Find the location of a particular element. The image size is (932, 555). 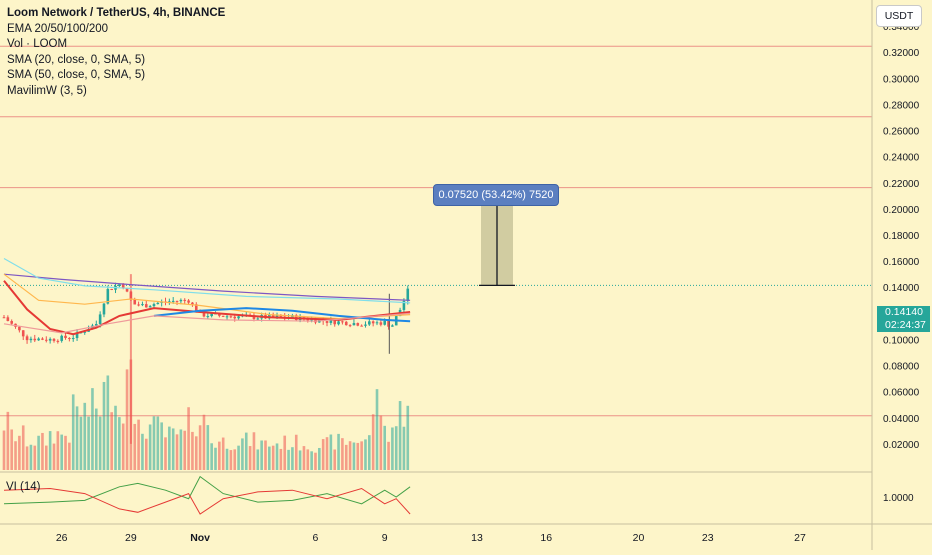

y-tick-label: 0.34000 is located at coordinates (901, 27).